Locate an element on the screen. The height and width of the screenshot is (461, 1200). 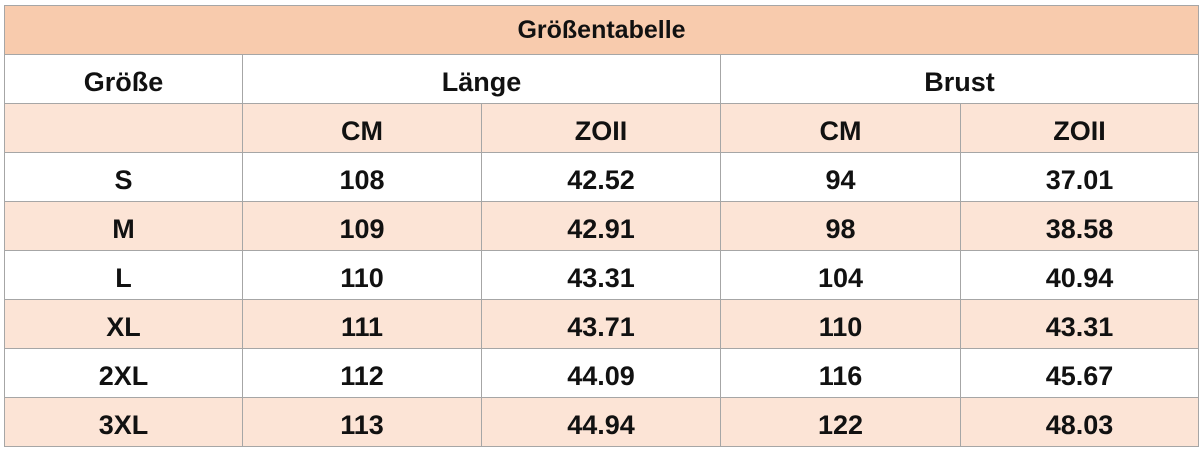
value-cell: 98 is located at coordinates (840, 226).